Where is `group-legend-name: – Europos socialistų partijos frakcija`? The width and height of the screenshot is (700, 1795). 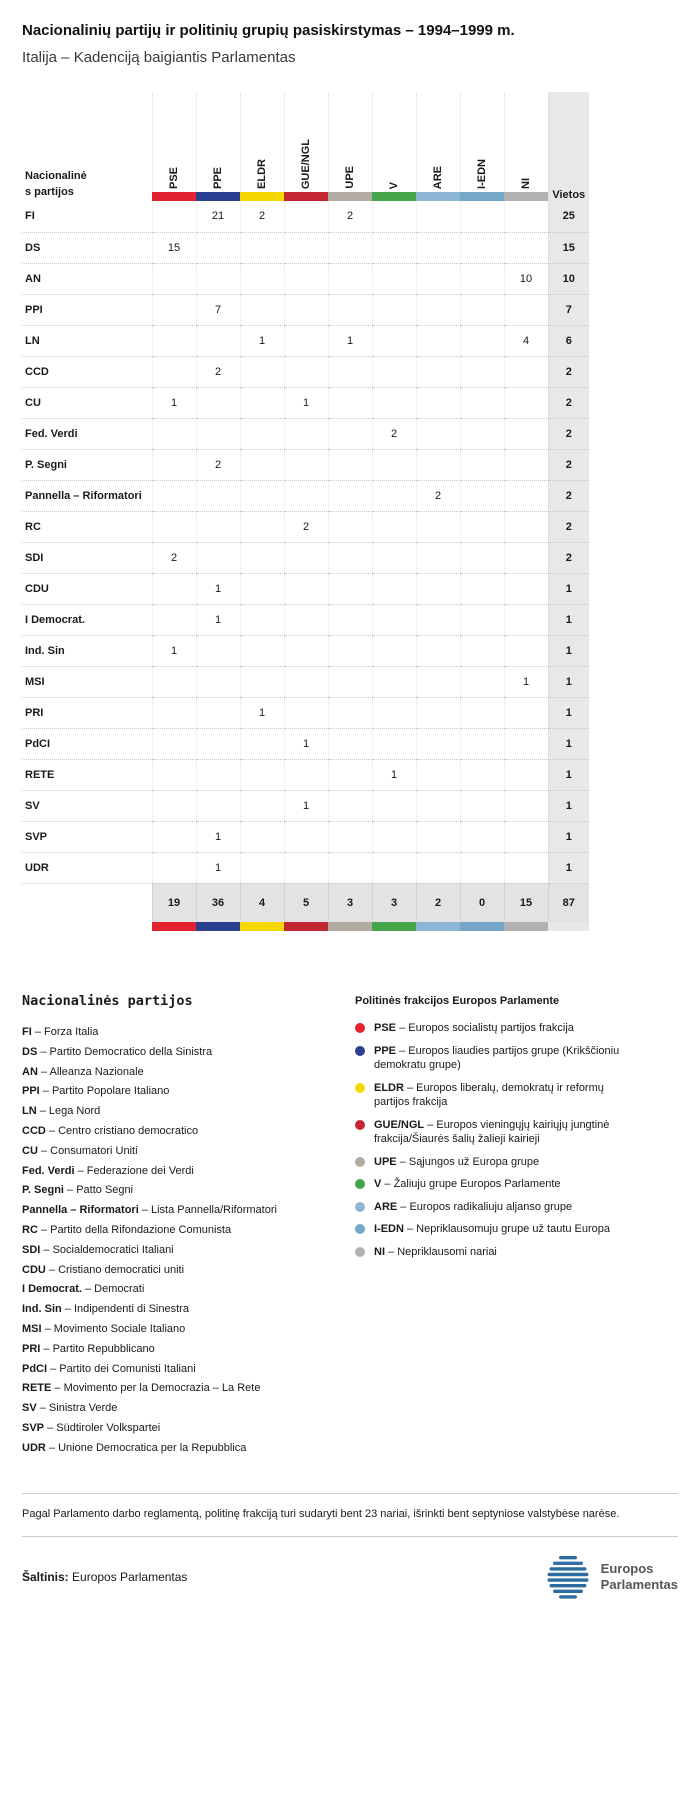
group-legend-name: – Europos socialistų partijos frakcija is located at coordinates (485, 1028).